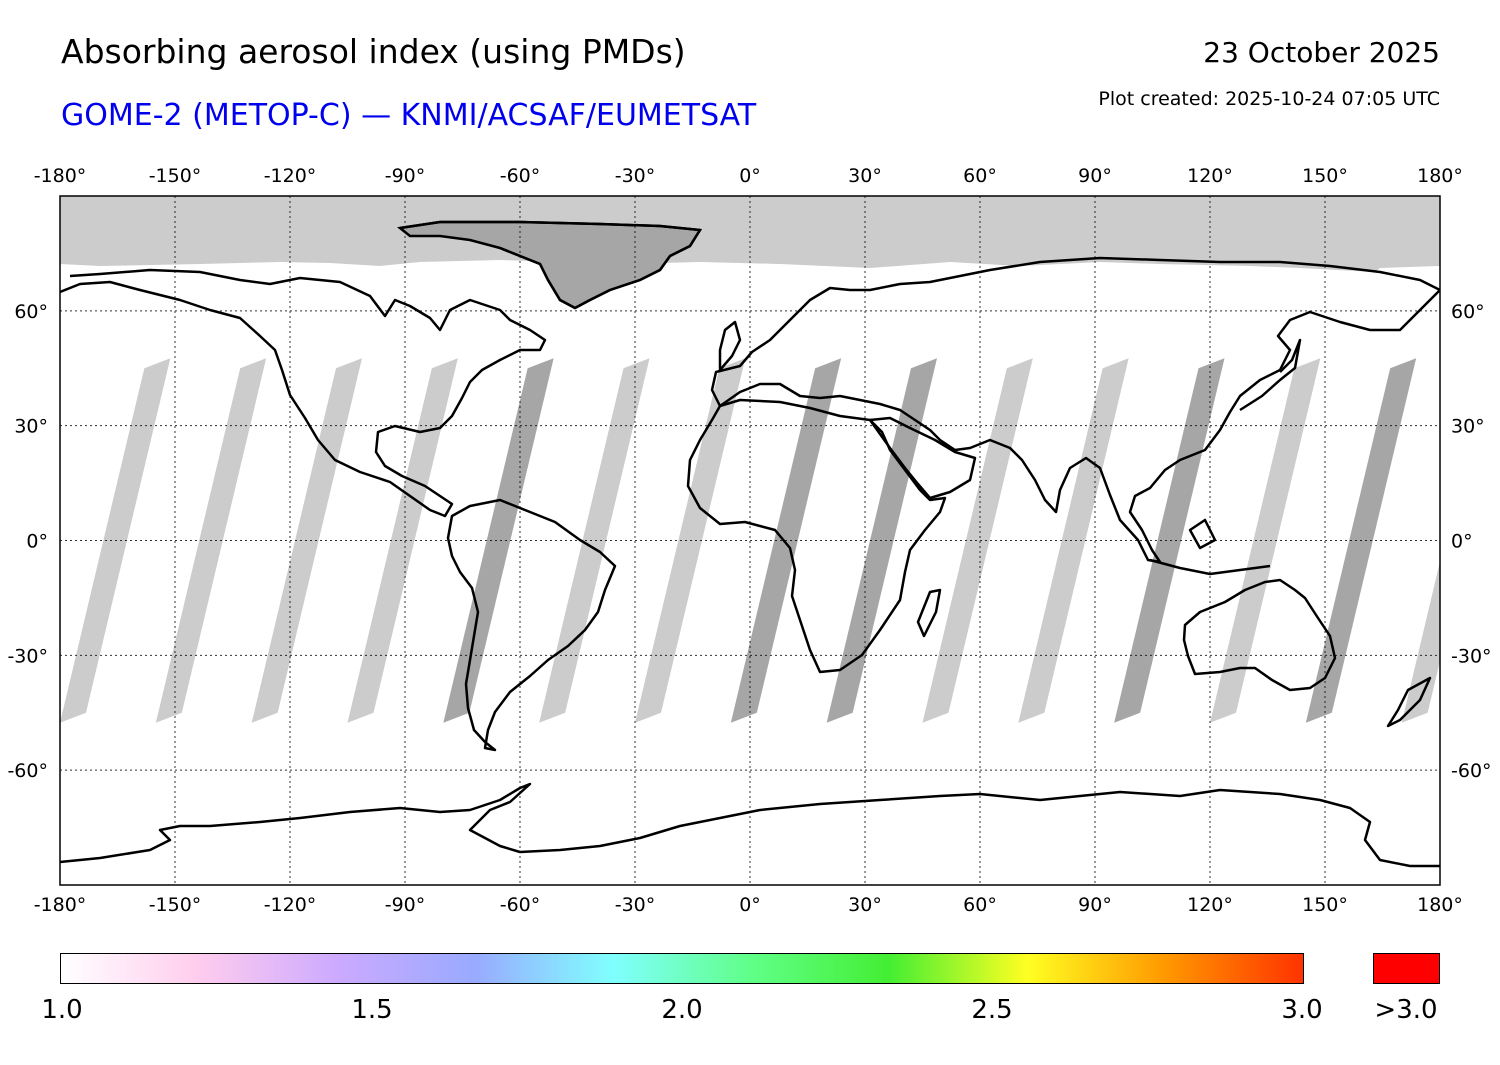  What do you see at coordinates (1321, 52) in the screenshot?
I see `map-date: 23 October 2025` at bounding box center [1321, 52].